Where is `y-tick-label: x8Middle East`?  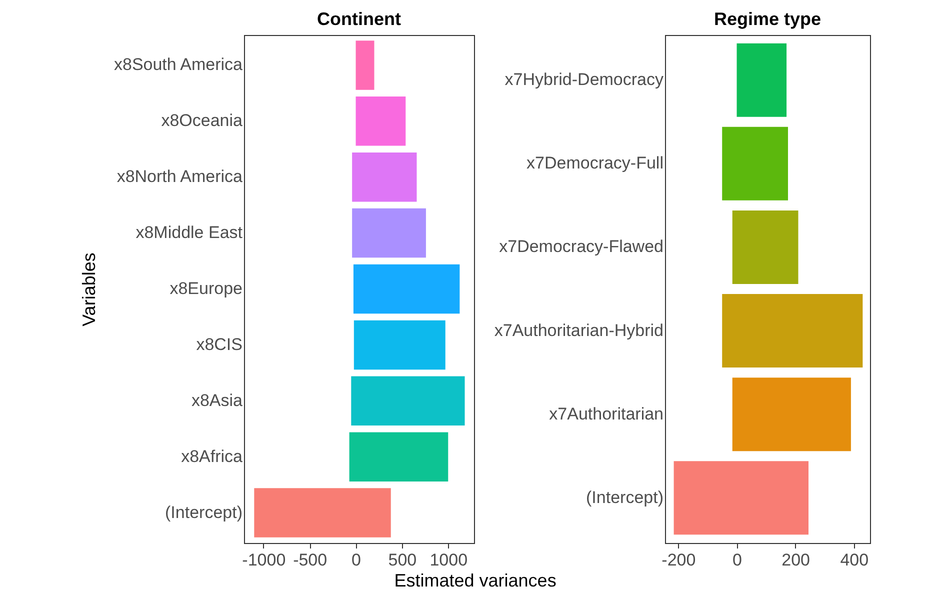 y-tick-label: x8Middle East is located at coordinates (189, 232).